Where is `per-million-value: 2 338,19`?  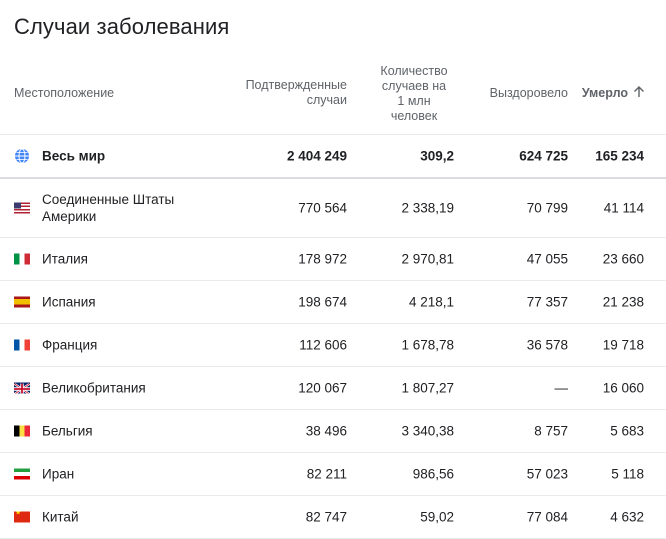
per-million-value: 2 338,19 is located at coordinates (427, 208).